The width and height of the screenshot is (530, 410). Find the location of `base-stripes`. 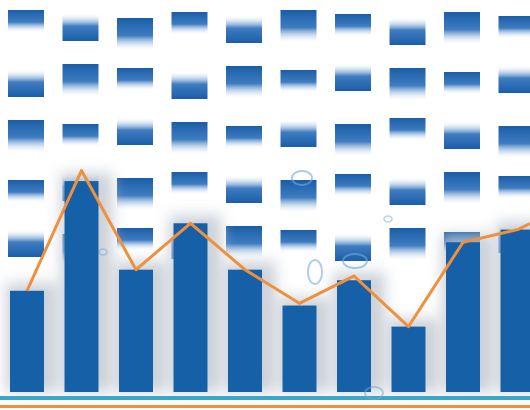

base-stripes is located at coordinates (265, 402).